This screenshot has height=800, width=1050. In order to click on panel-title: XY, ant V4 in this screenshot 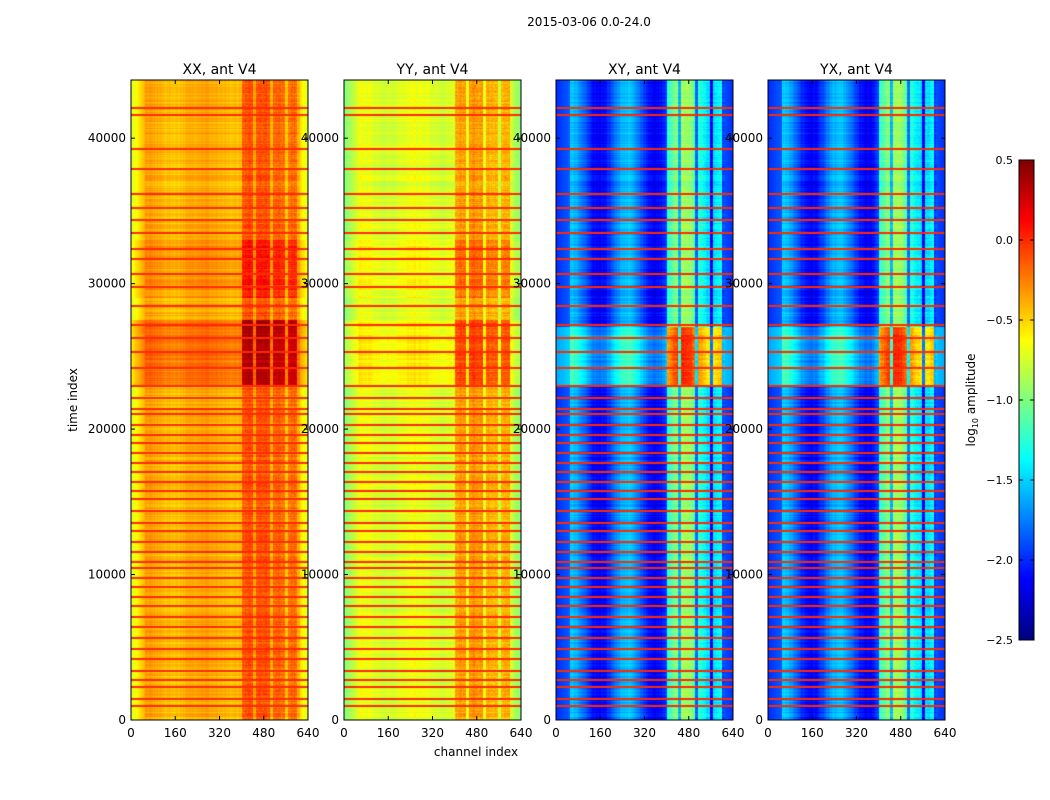, I will do `click(644, 70)`.